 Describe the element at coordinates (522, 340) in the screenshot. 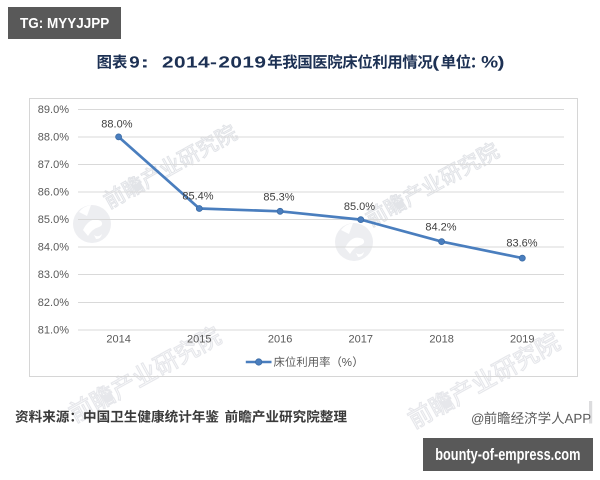

I see `svg-text: 2019` at that location.